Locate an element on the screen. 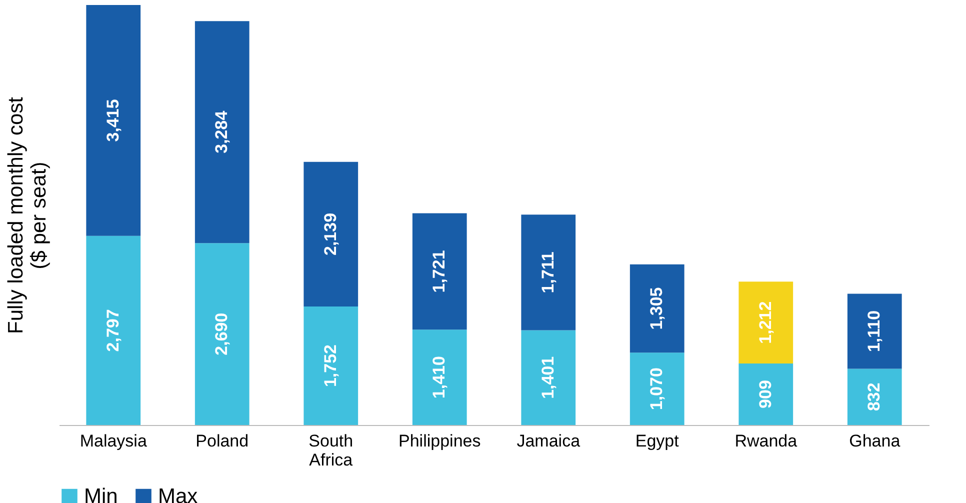 This screenshot has height=503, width=966. legend-label: Min is located at coordinates (101, 493).